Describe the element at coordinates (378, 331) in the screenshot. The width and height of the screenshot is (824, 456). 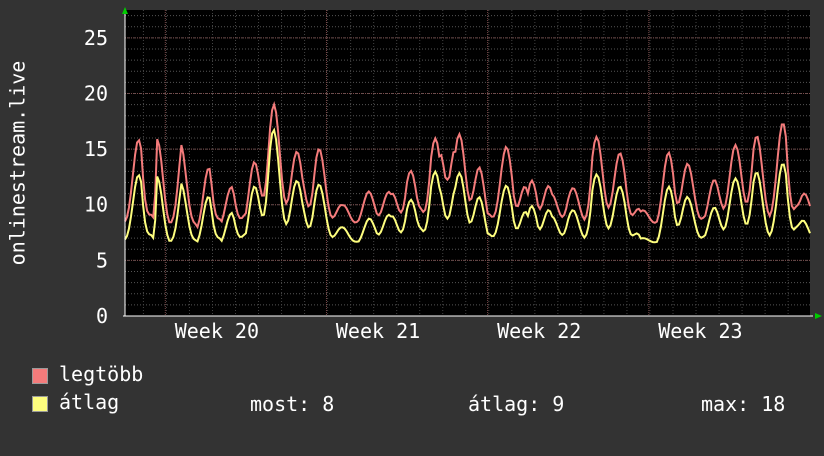
I see `x-tick-label: Week 21` at that location.